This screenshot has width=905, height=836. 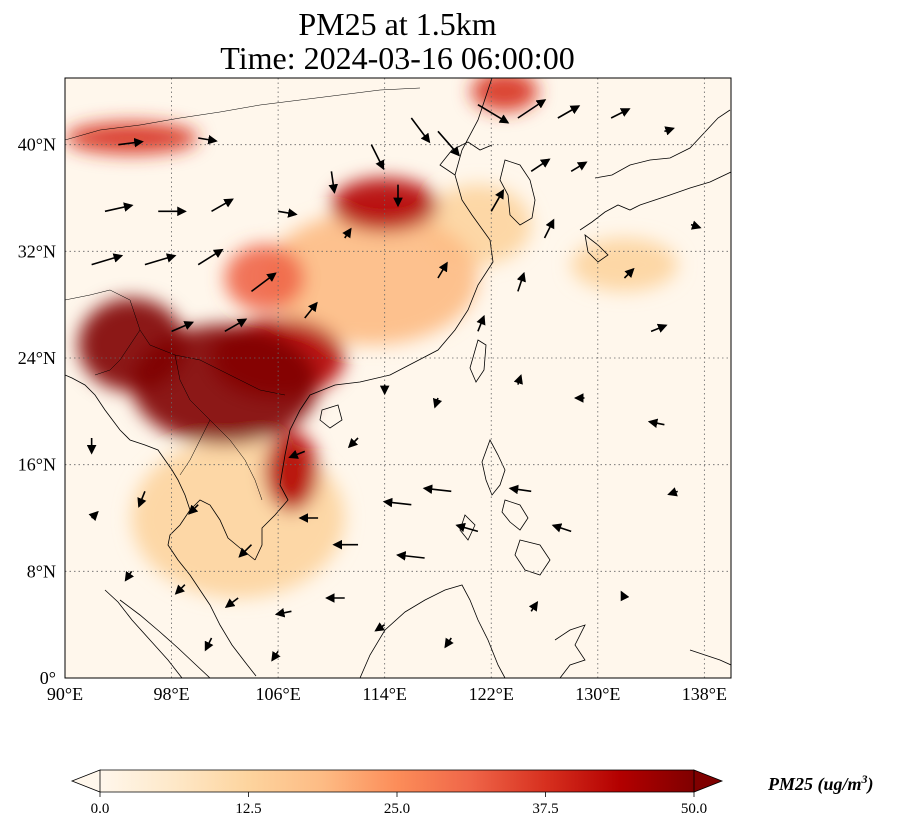 What do you see at coordinates (821, 783) in the screenshot?
I see `colorbar-label: PM25 (ug/m3)` at bounding box center [821, 783].